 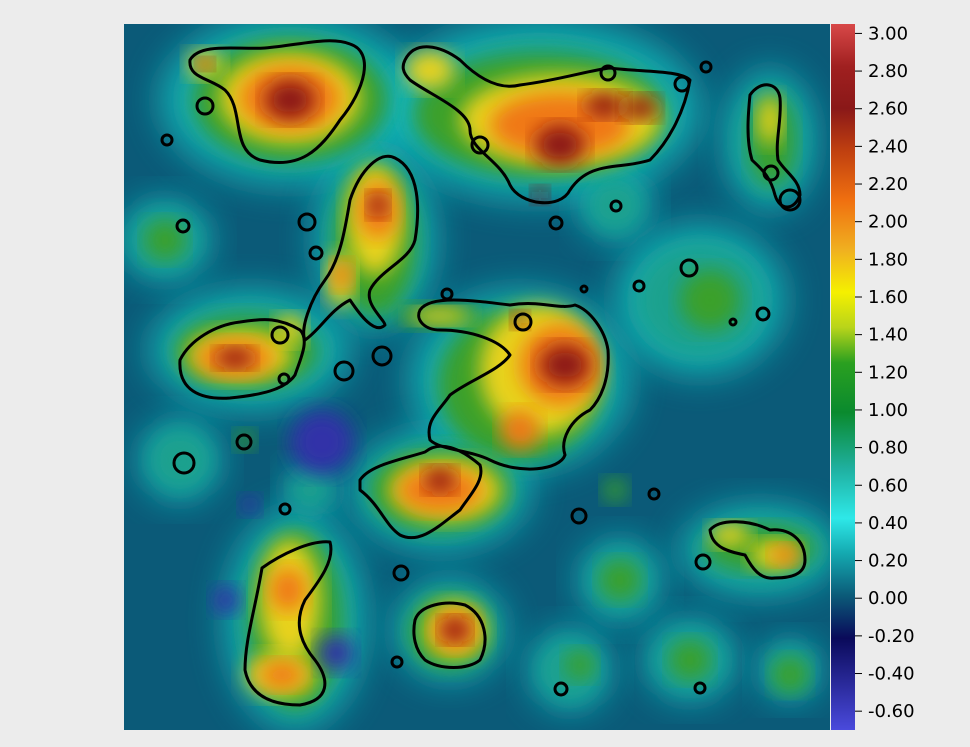 What do you see at coordinates (888, 448) in the screenshot?
I see `colorbar-tick-label: 0.80` at bounding box center [888, 448].